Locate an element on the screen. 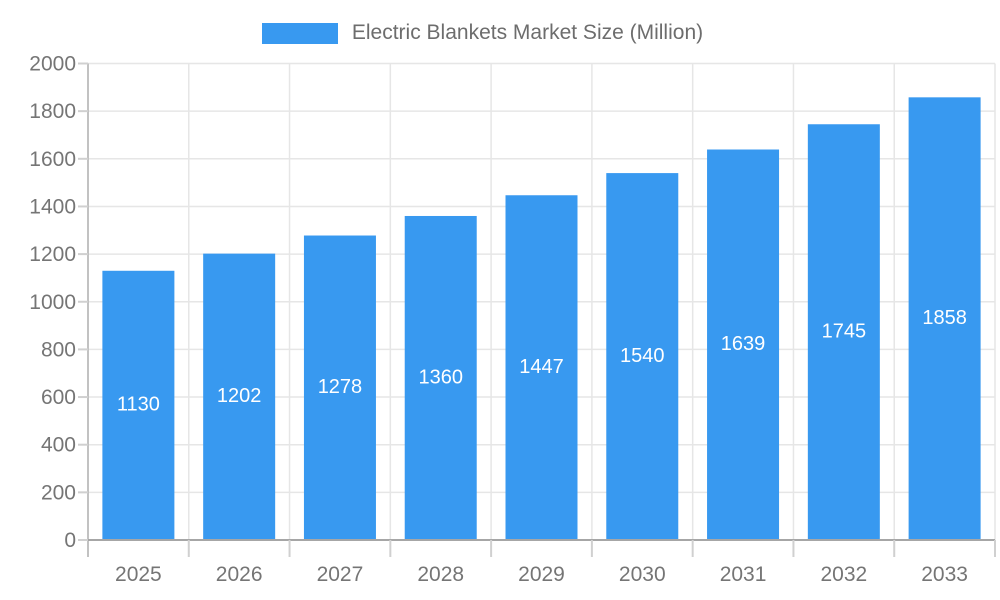 This screenshot has height=600, width=1000. y-tick-label: 1600 is located at coordinates (52, 159).